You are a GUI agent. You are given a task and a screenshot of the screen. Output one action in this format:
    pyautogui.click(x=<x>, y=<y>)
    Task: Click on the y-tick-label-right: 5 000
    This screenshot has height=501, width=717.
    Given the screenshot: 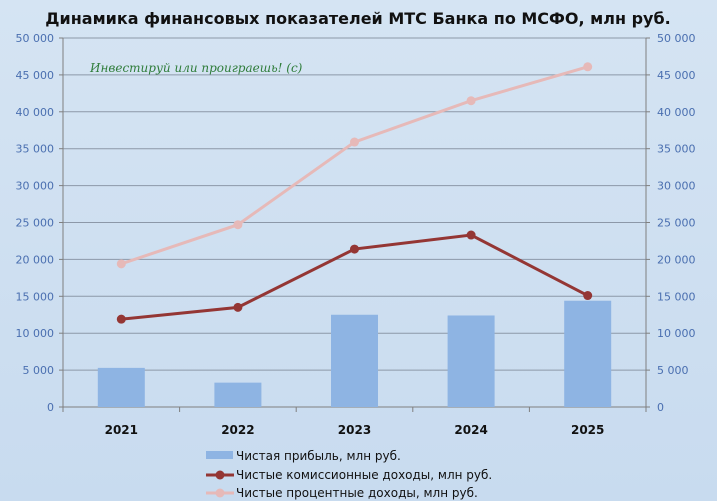 What is the action you would take?
    pyautogui.click(x=673, y=370)
    